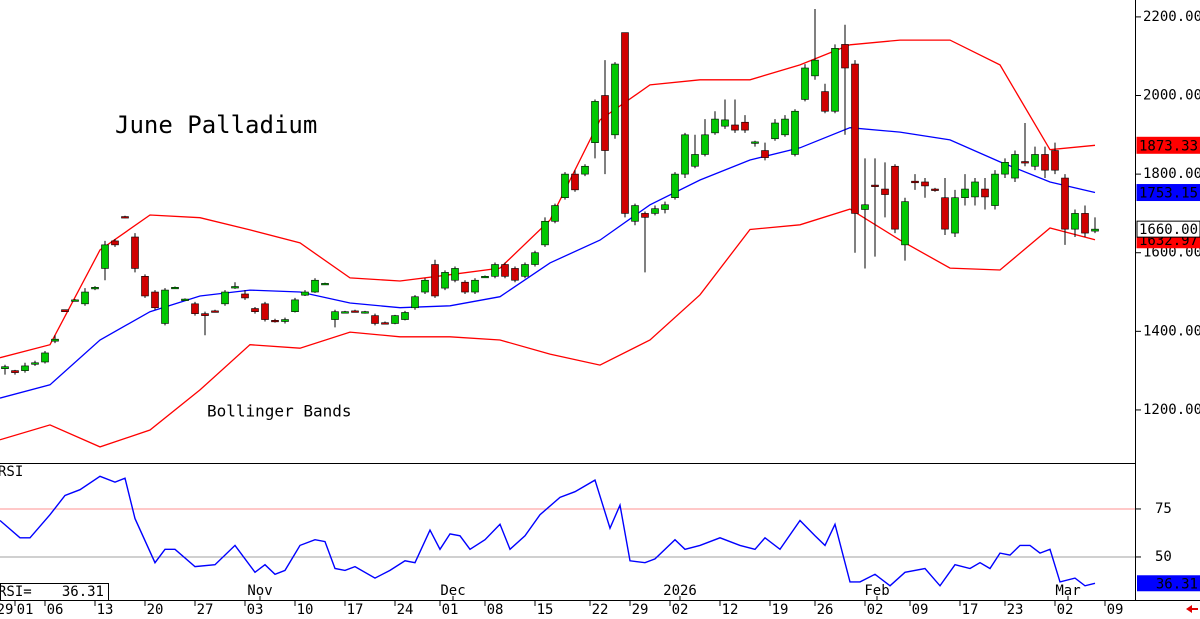 This screenshot has width=1200, height=619. Describe the element at coordinates (1163, 509) in the screenshot. I see `y-tick-label: 75` at that location.